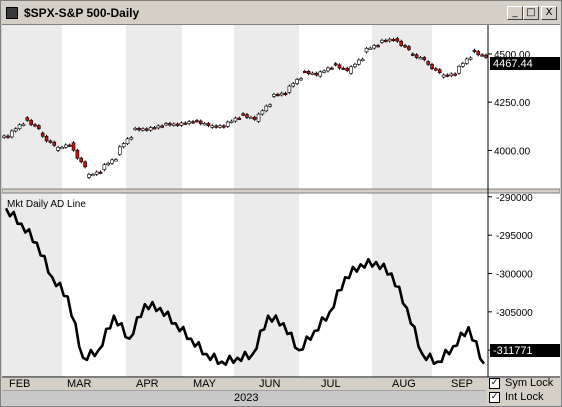 This screenshot has width=562, height=407. I want to click on month-label: APR, so click(147, 384).